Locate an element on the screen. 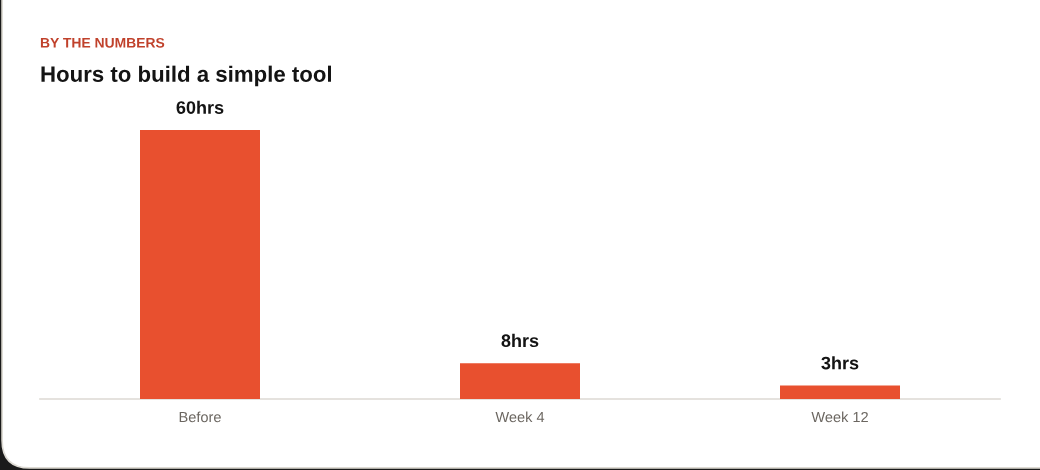 The width and height of the screenshot is (1040, 470). data-label: 8hrs is located at coordinates (520, 340).